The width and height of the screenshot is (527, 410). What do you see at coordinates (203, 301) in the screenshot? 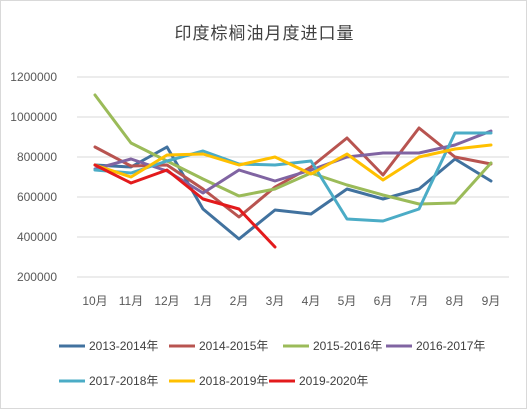
I see `x-tick-label: 1月` at bounding box center [203, 301].